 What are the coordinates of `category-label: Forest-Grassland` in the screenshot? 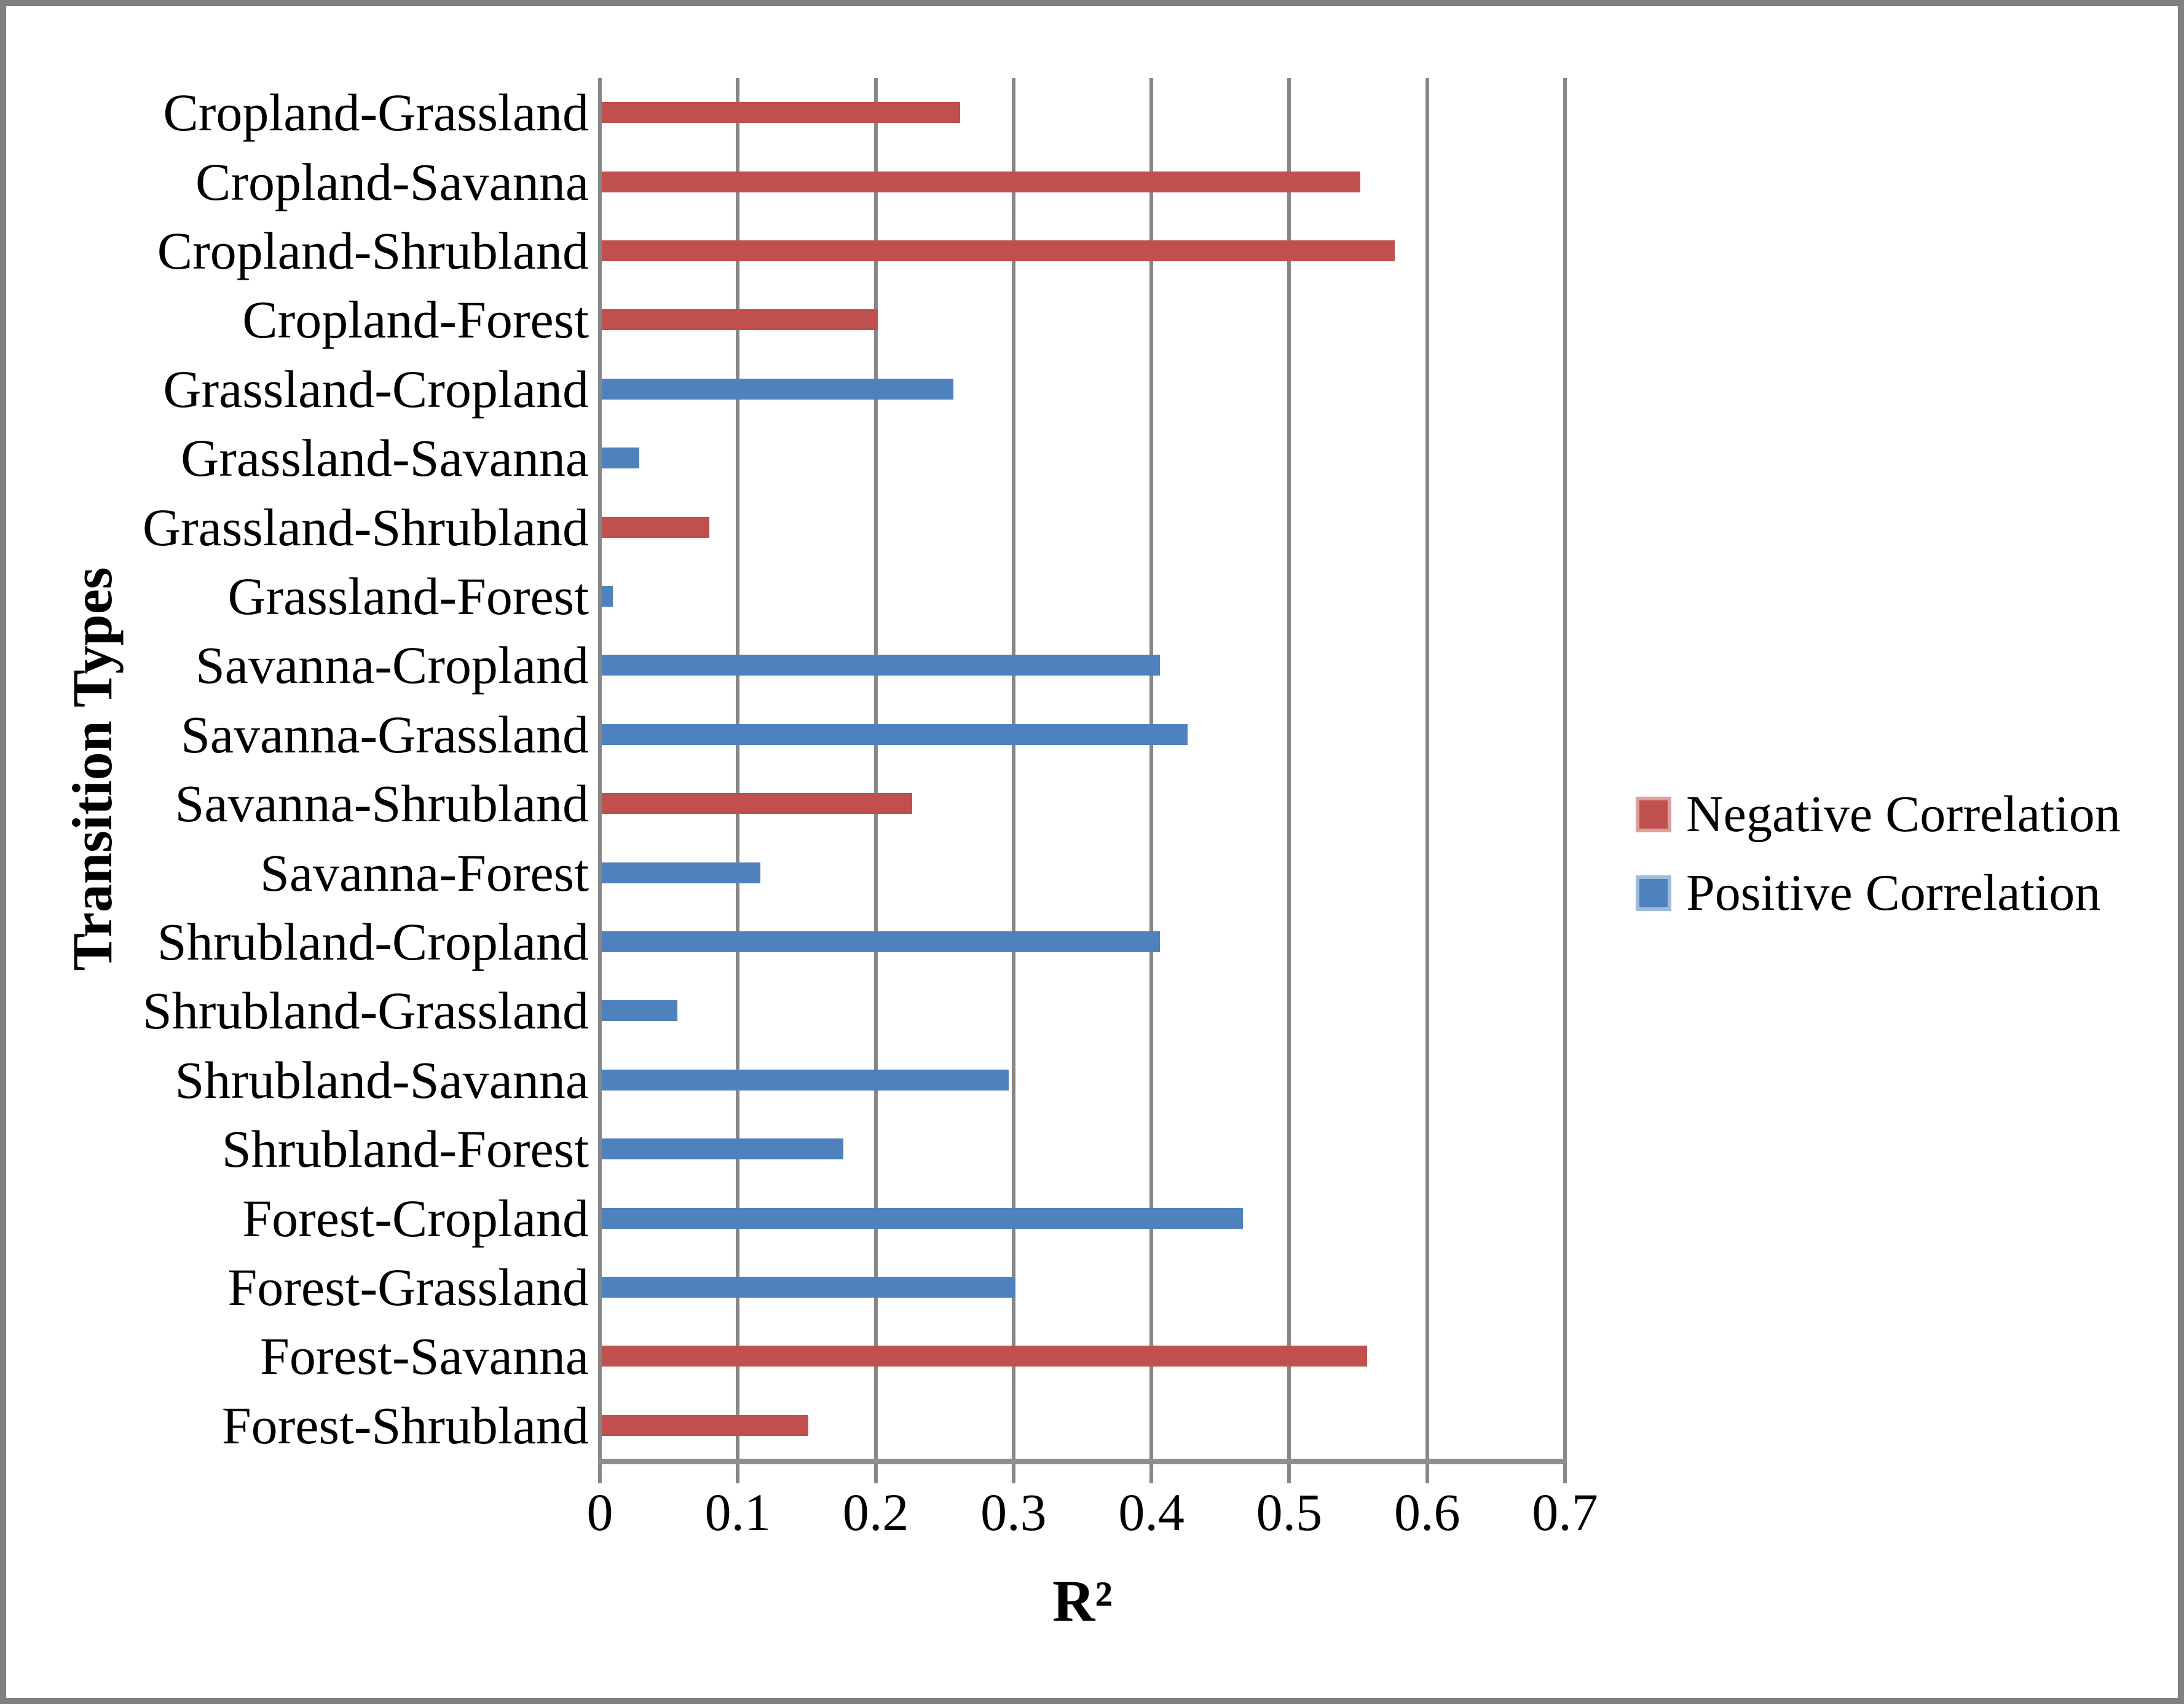 It's located at (408, 1287).